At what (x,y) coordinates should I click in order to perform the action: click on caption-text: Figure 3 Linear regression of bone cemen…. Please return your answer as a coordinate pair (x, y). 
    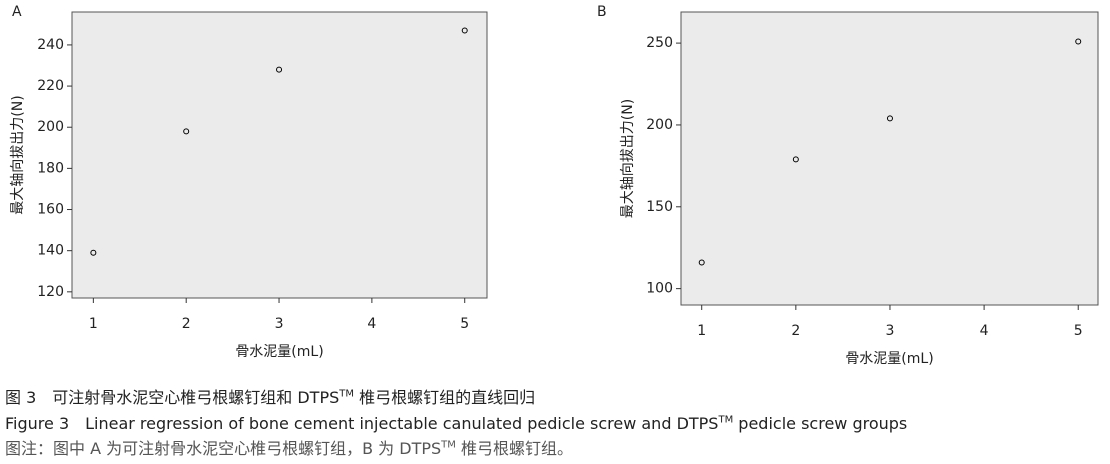
    Looking at the image, I should click on (362, 423).